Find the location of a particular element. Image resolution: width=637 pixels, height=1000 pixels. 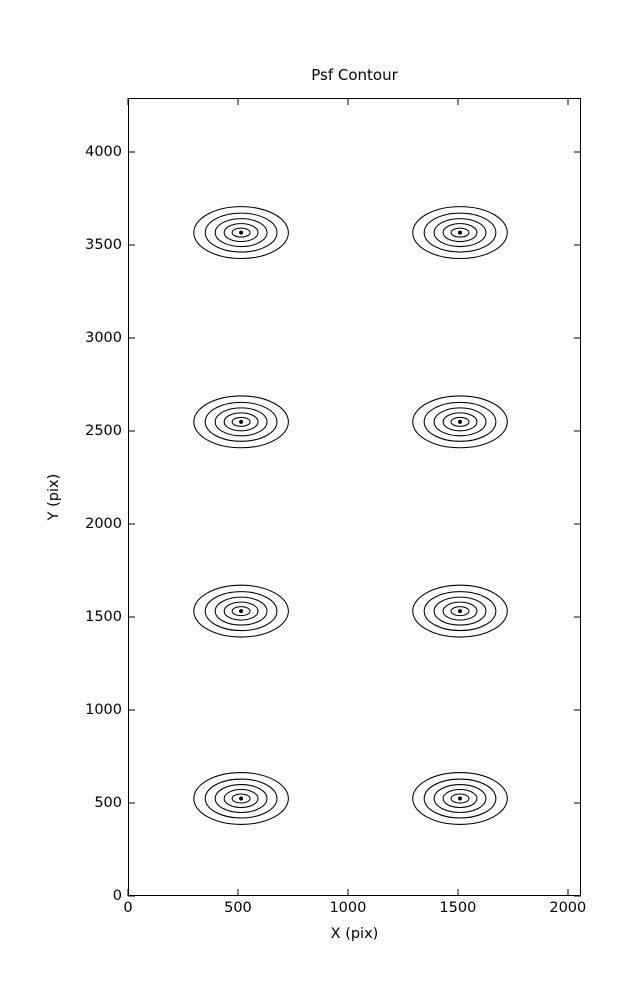

y-tick-label-text: 1000 is located at coordinates (103, 709).